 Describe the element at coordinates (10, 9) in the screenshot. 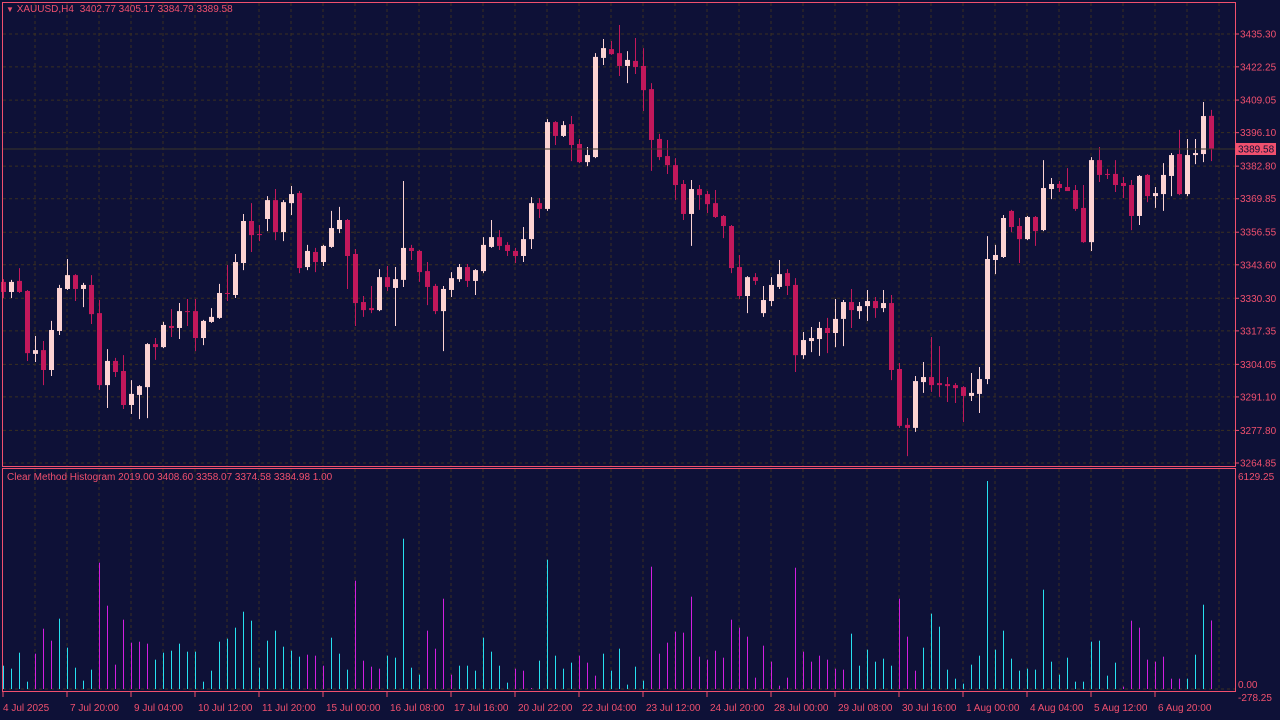

I see `symbol-menu-triangle-icon: ▼` at that location.